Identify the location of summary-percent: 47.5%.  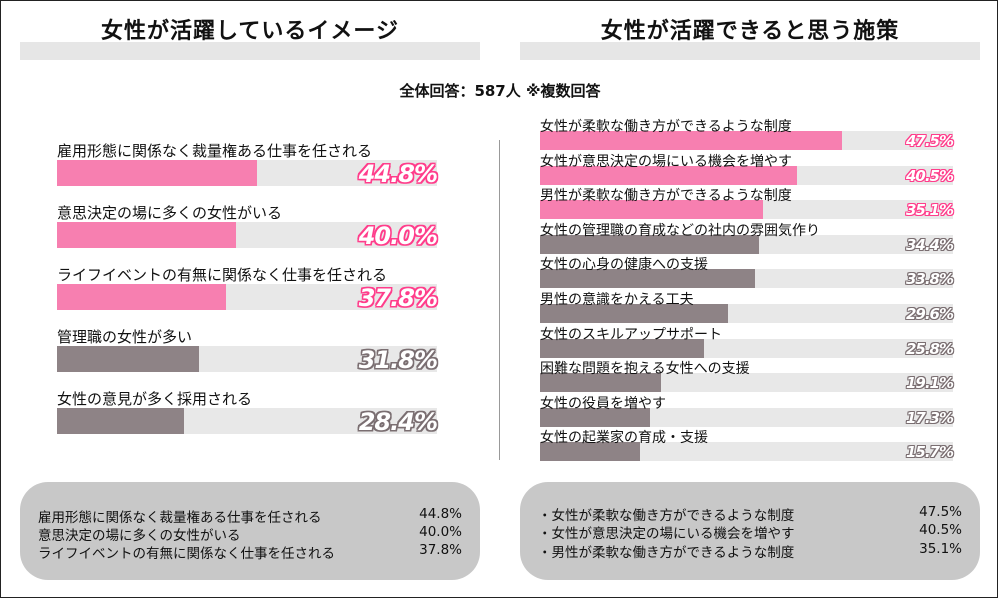
(940, 512).